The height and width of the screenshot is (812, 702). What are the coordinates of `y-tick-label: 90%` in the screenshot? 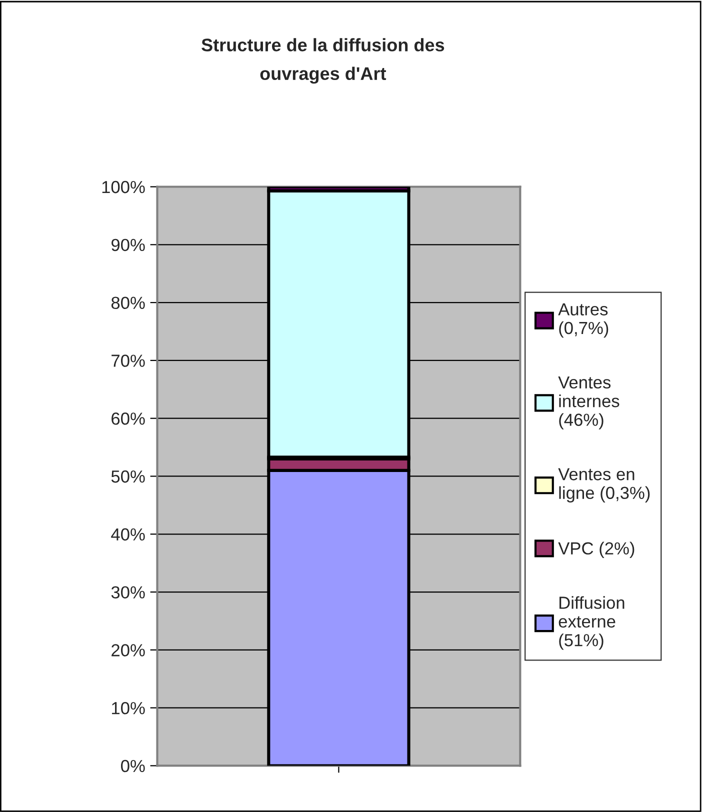 It's located at (128, 245).